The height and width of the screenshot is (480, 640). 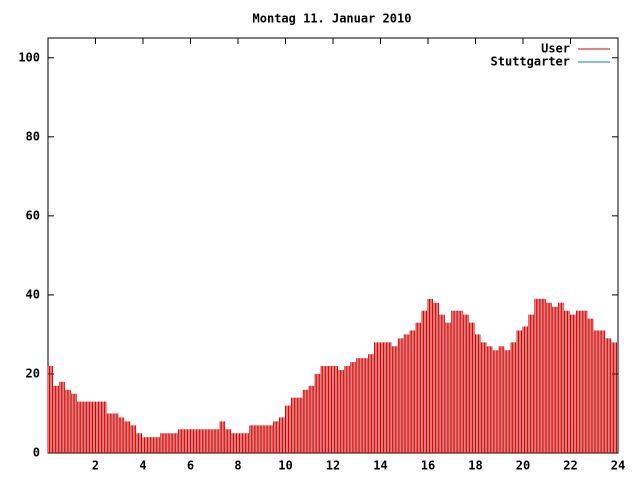 What do you see at coordinates (523, 466) in the screenshot?
I see `x-tick-label: 20` at bounding box center [523, 466].